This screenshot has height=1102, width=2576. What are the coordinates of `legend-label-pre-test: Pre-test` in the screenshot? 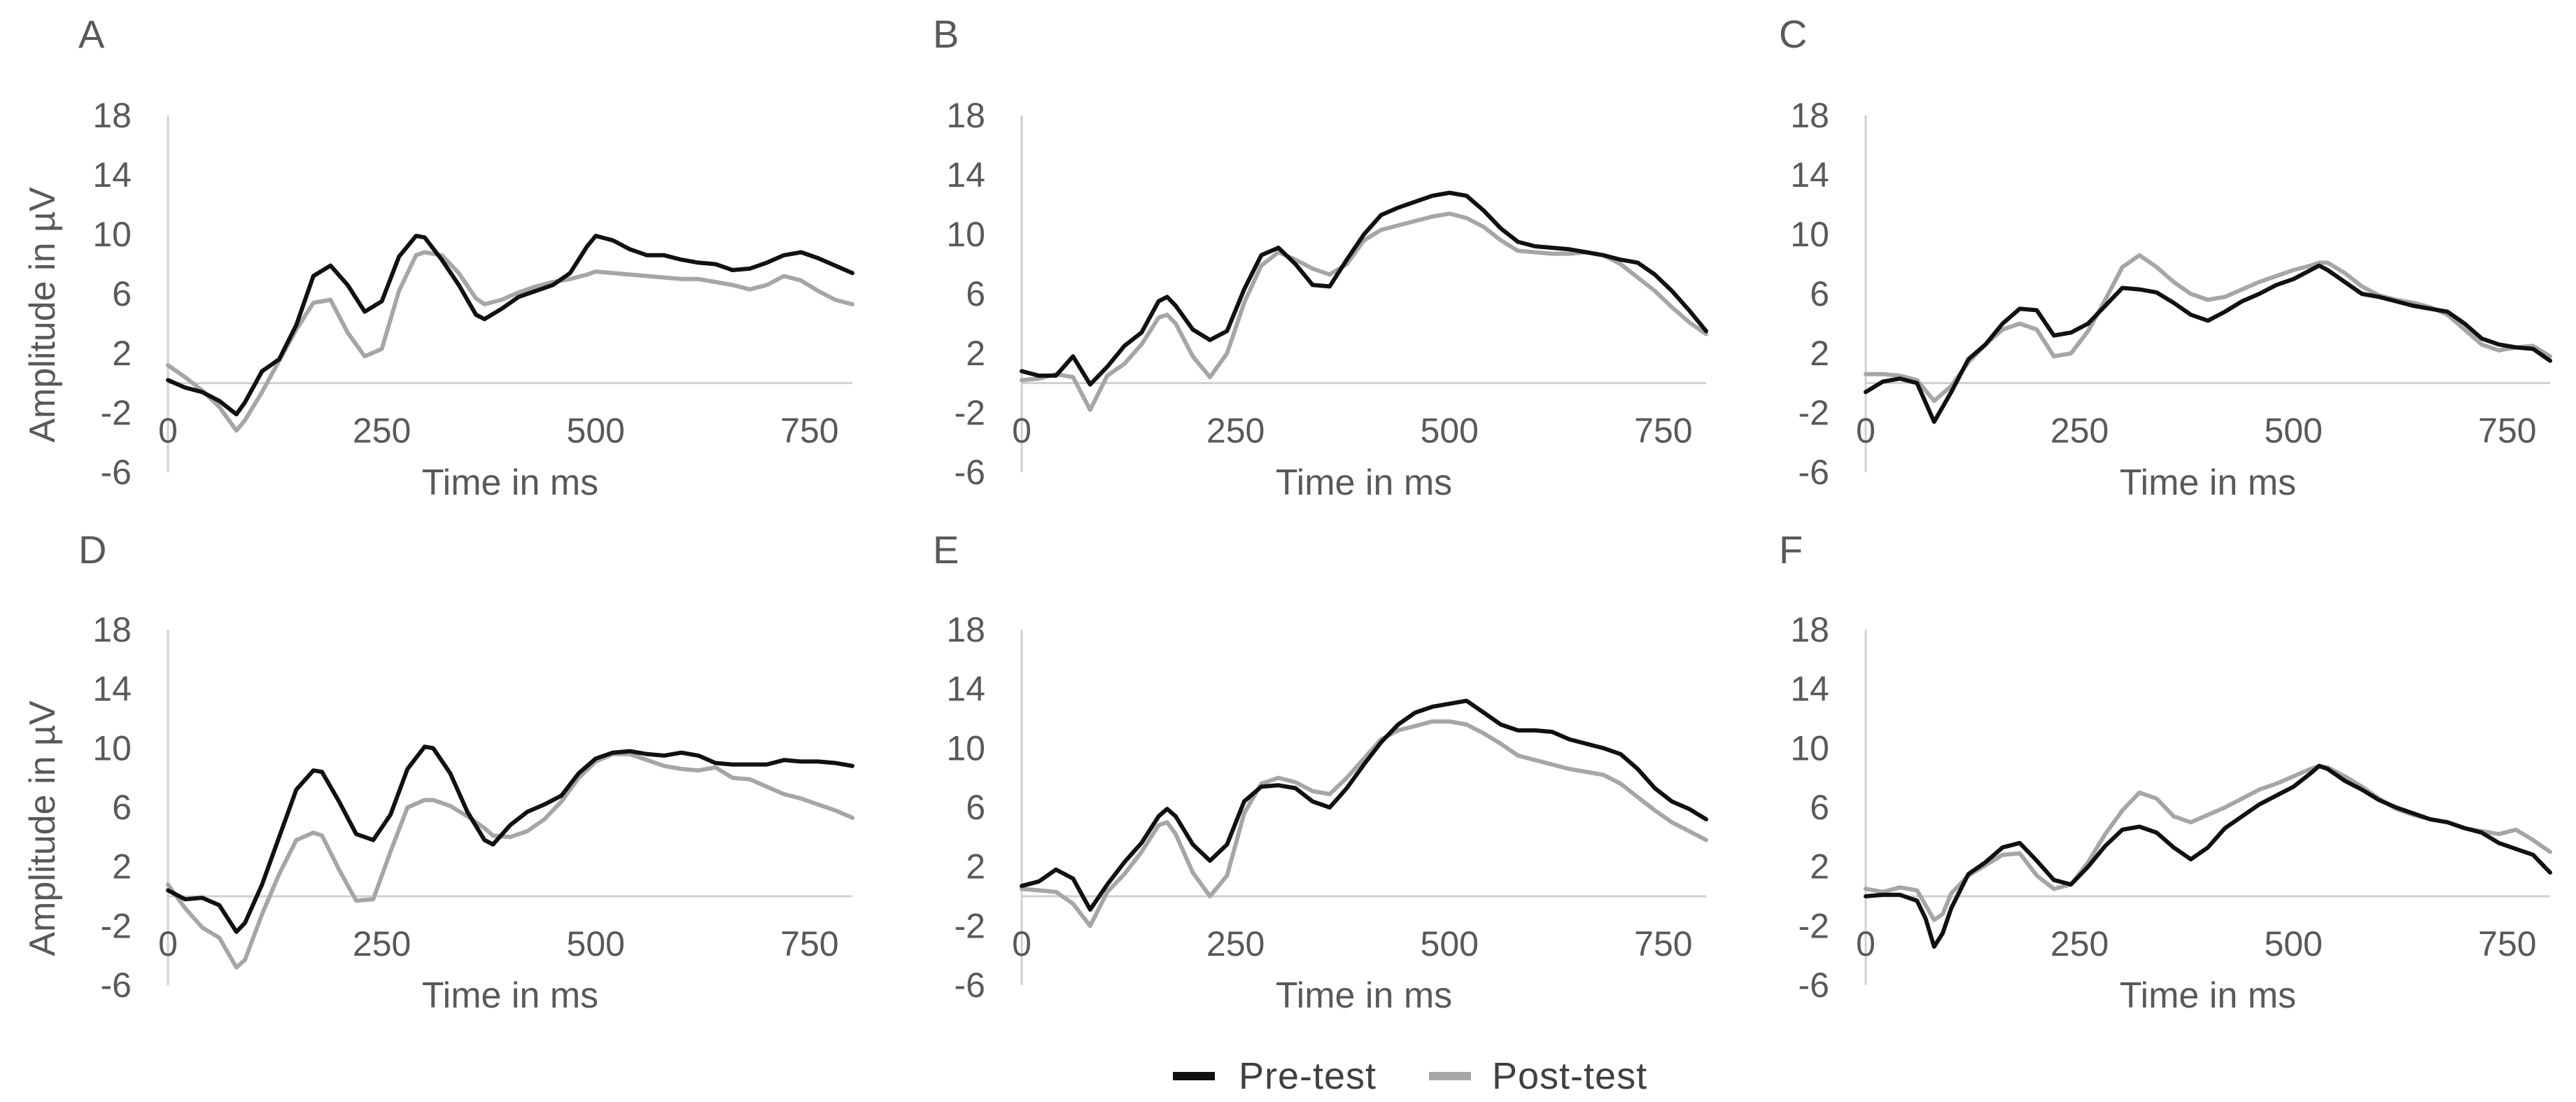 It's located at (1308, 1076).